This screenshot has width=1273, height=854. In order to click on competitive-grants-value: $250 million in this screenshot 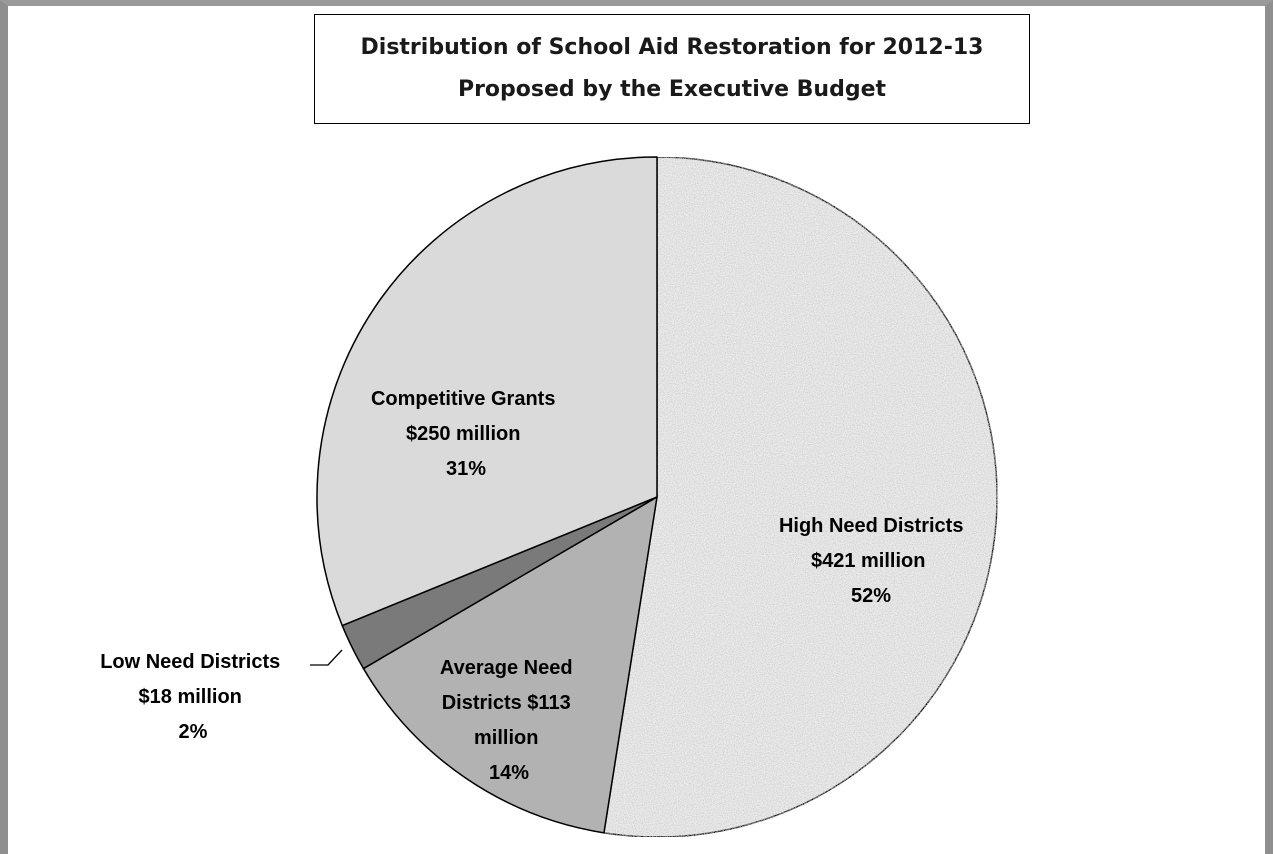, I will do `click(463, 434)`.